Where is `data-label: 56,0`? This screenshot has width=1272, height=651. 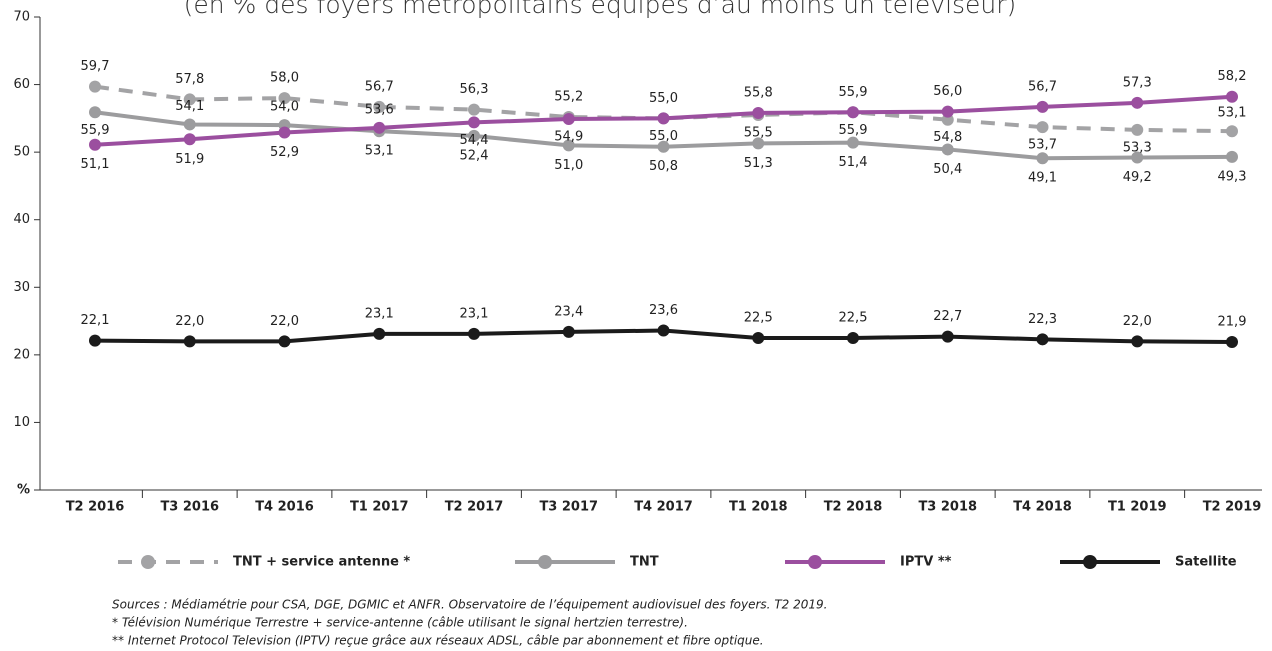 data-label: 56,0 is located at coordinates (947, 91).